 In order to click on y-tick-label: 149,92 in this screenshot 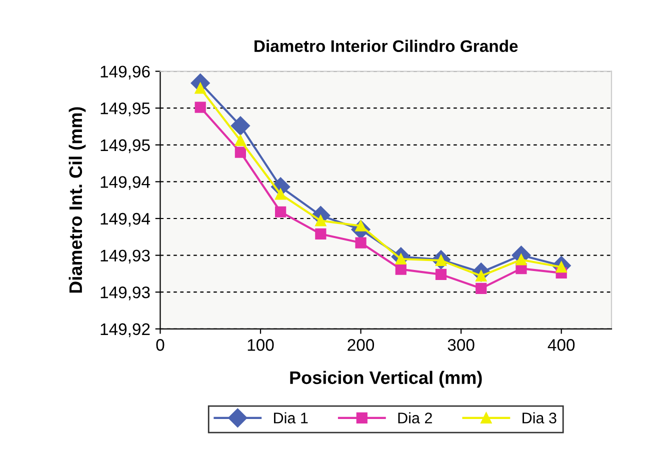, I will do `click(125, 330)`.